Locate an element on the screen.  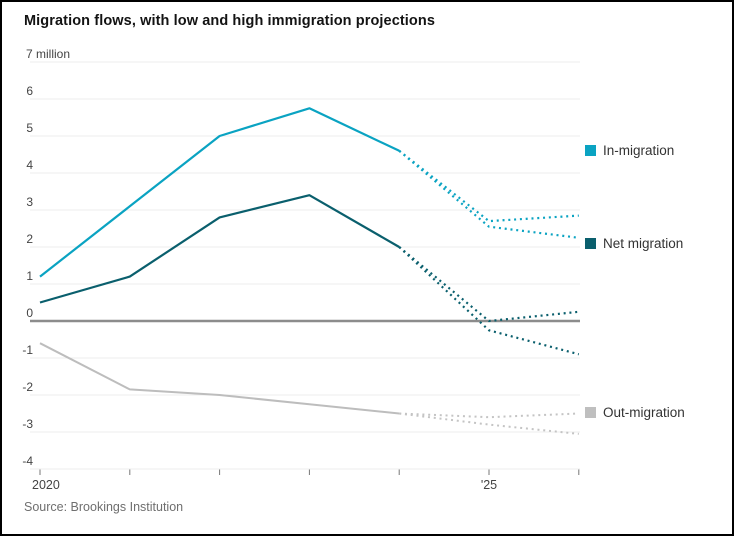
svg-text: 2020 is located at coordinates (46, 485).